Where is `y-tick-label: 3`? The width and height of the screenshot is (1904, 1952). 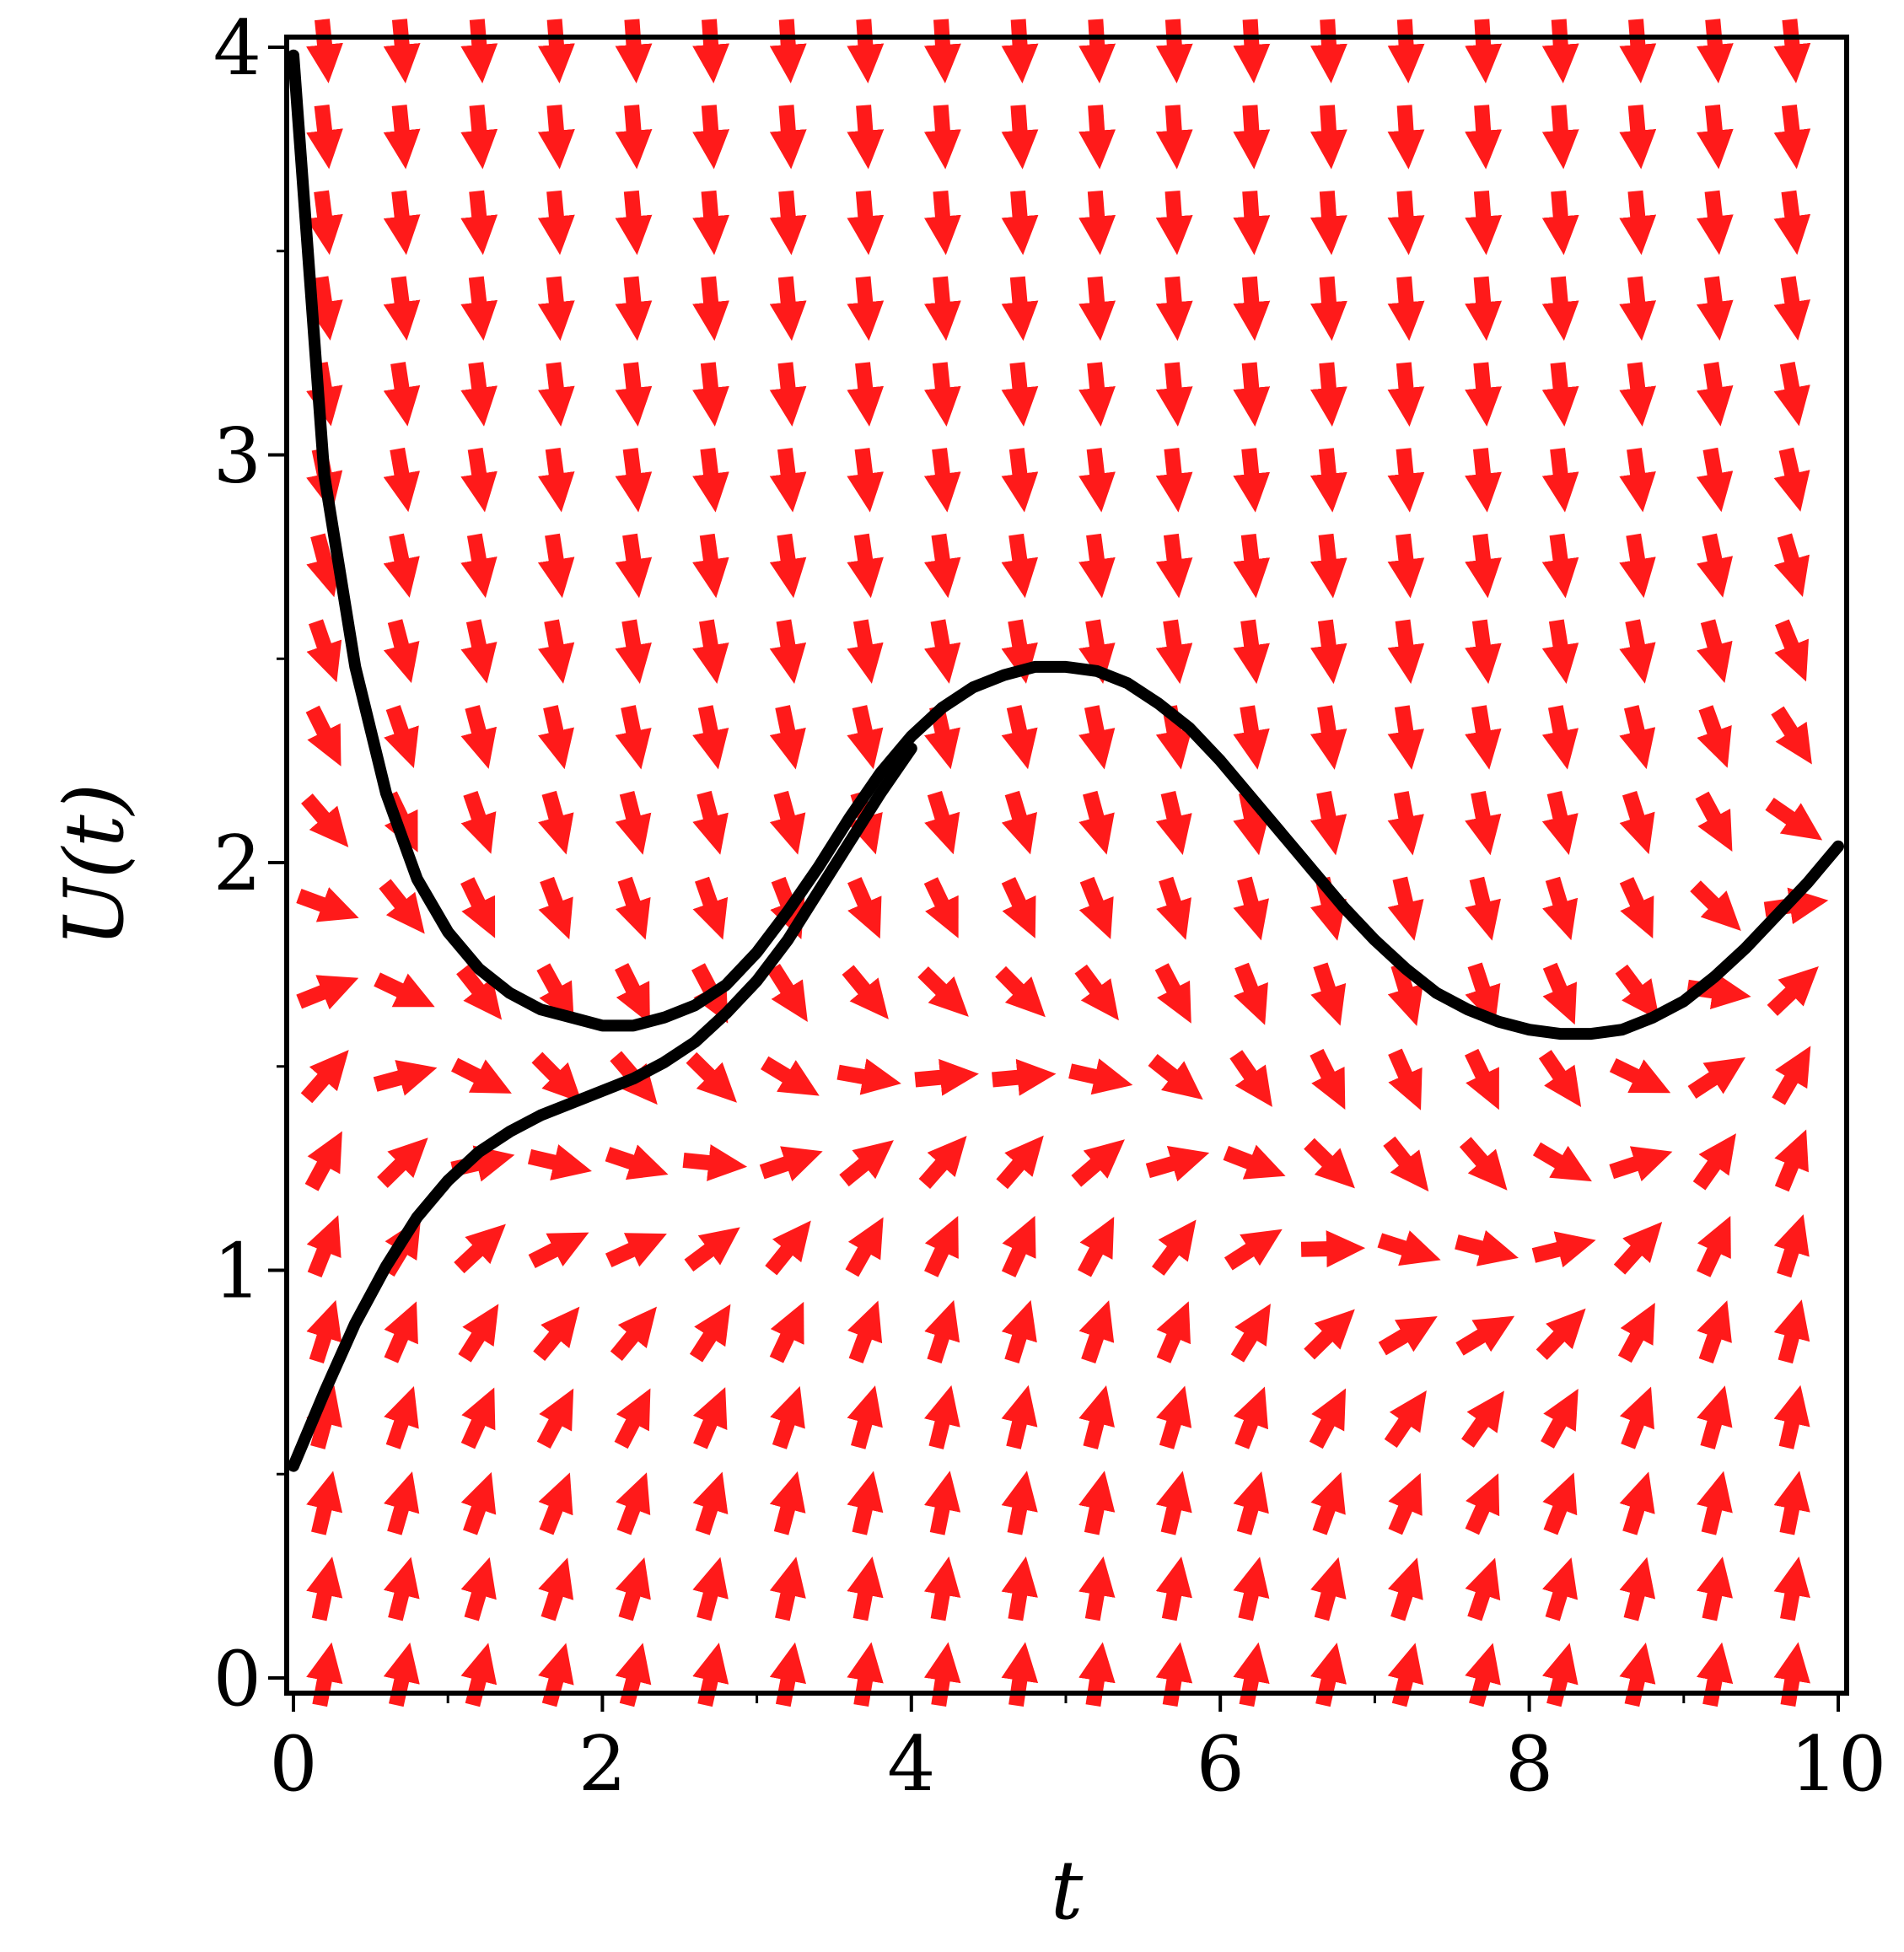
y-tick-label: 3 is located at coordinates (237, 456).